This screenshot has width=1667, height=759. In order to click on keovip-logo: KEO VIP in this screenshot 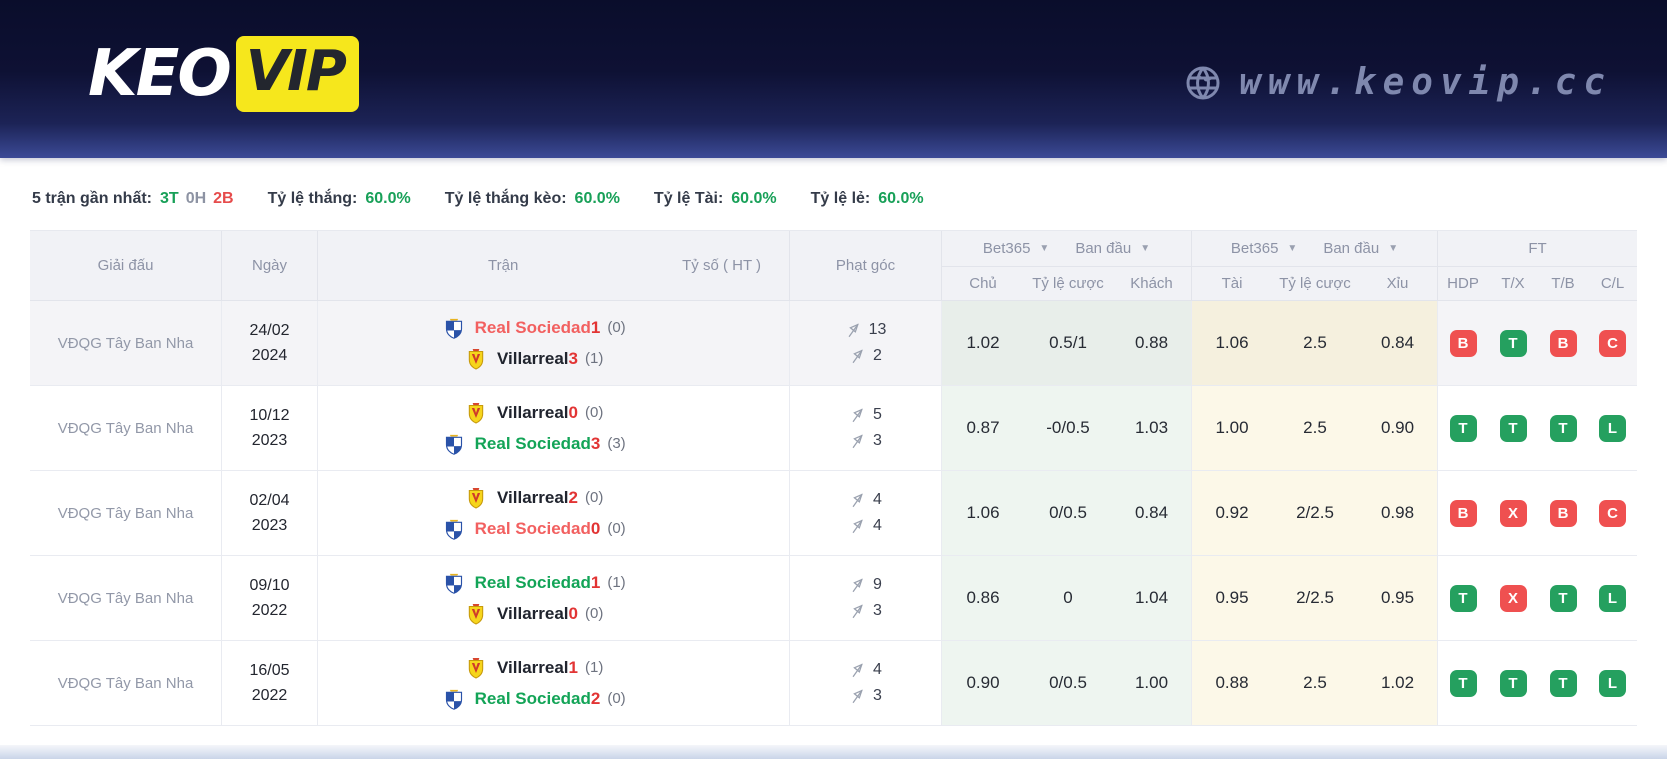, I will do `click(223, 74)`.